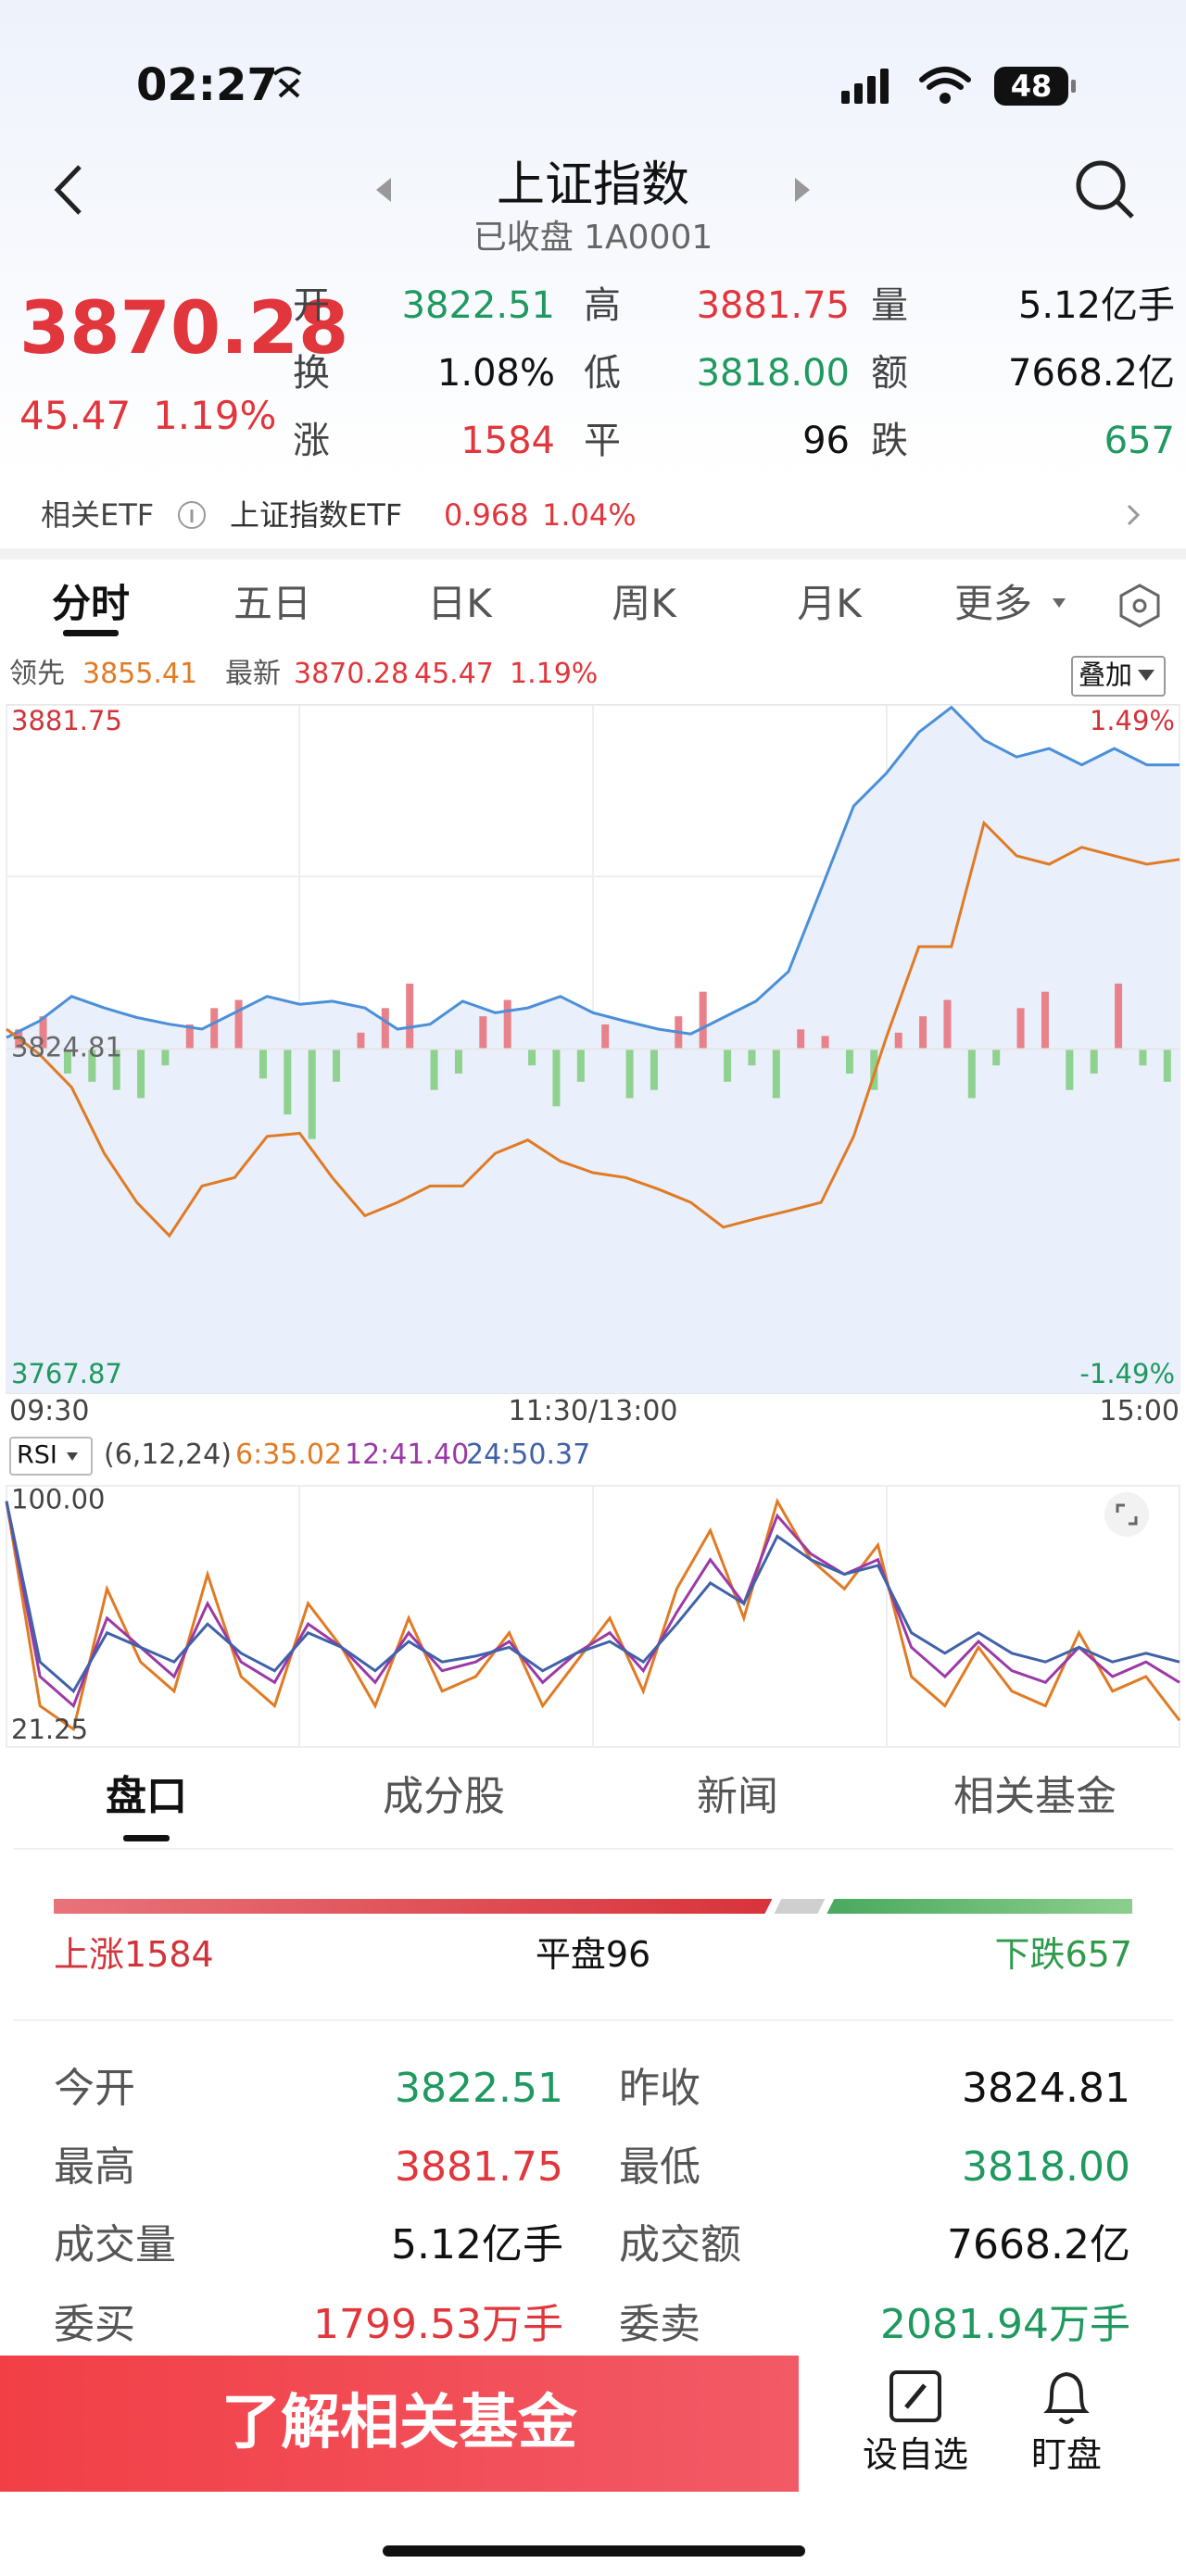 This screenshot has width=1186, height=2576. I want to click on rsi-line, so click(593, 1614).